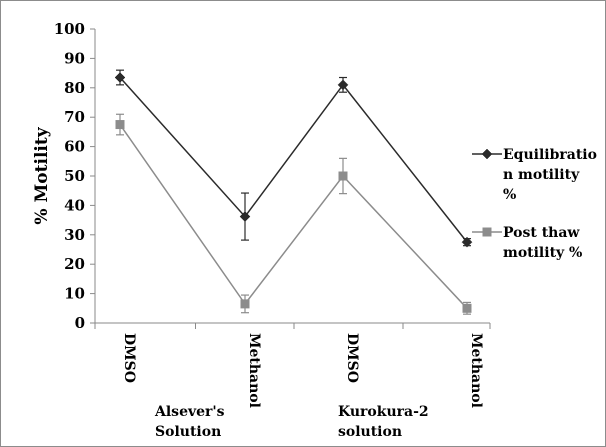  I want to click on group-label: Alsever's, so click(189, 412).